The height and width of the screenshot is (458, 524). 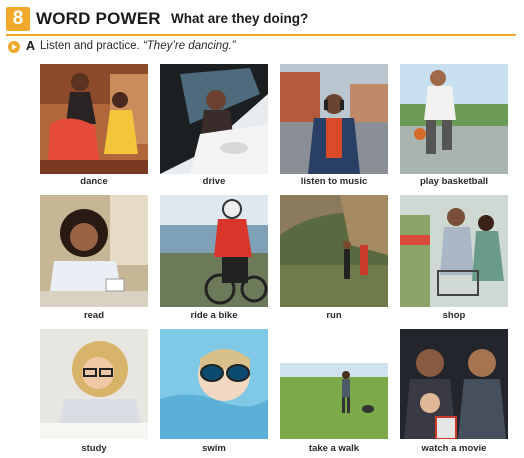 What do you see at coordinates (94, 181) in the screenshot?
I see `caption-dance: dance` at bounding box center [94, 181].